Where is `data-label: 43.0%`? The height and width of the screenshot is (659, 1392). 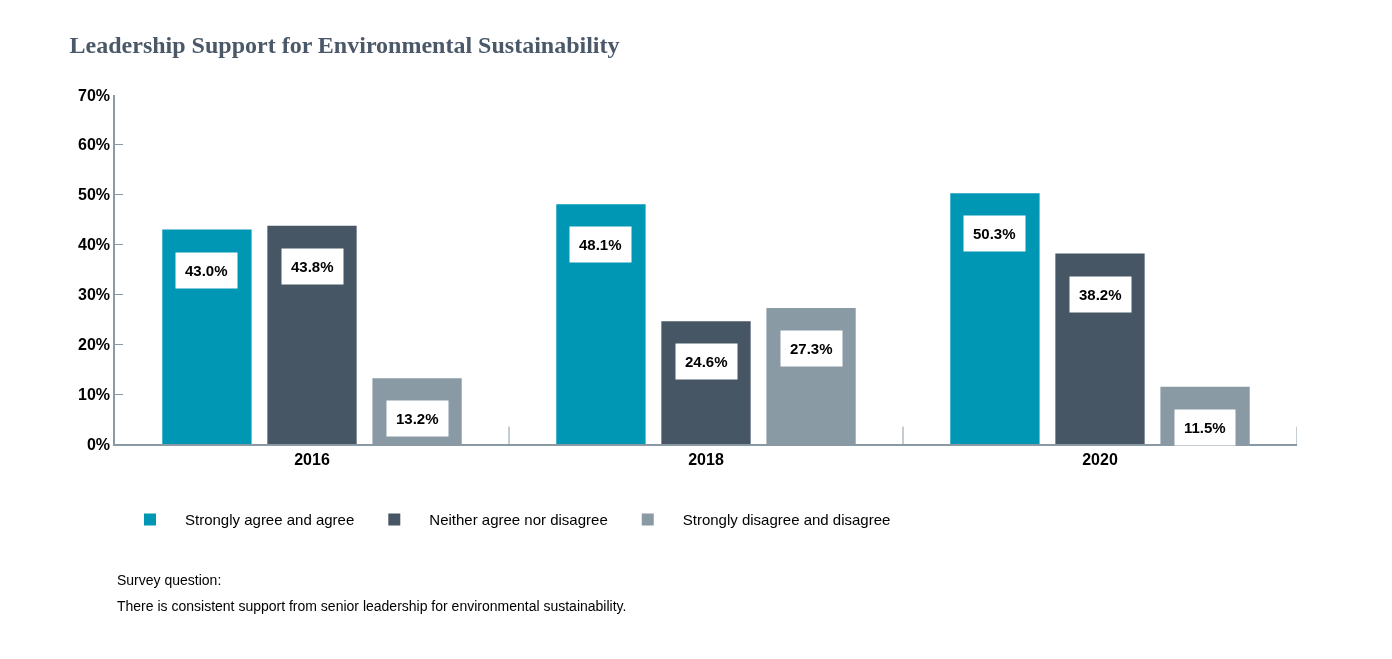
data-label: 43.0% is located at coordinates (206, 270).